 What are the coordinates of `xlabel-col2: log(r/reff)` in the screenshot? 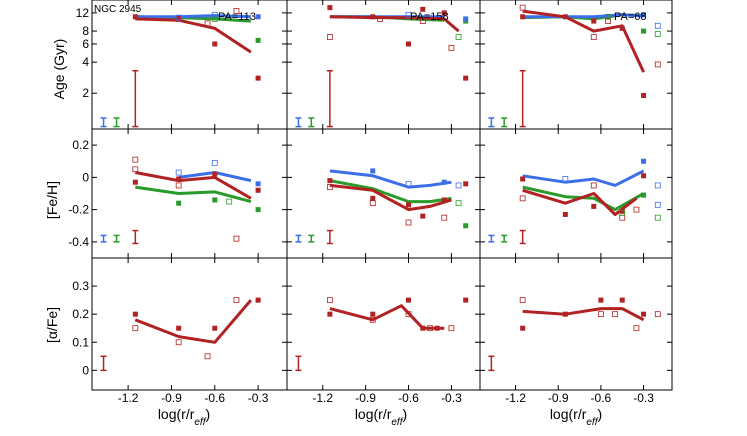 It's located at (381, 417).